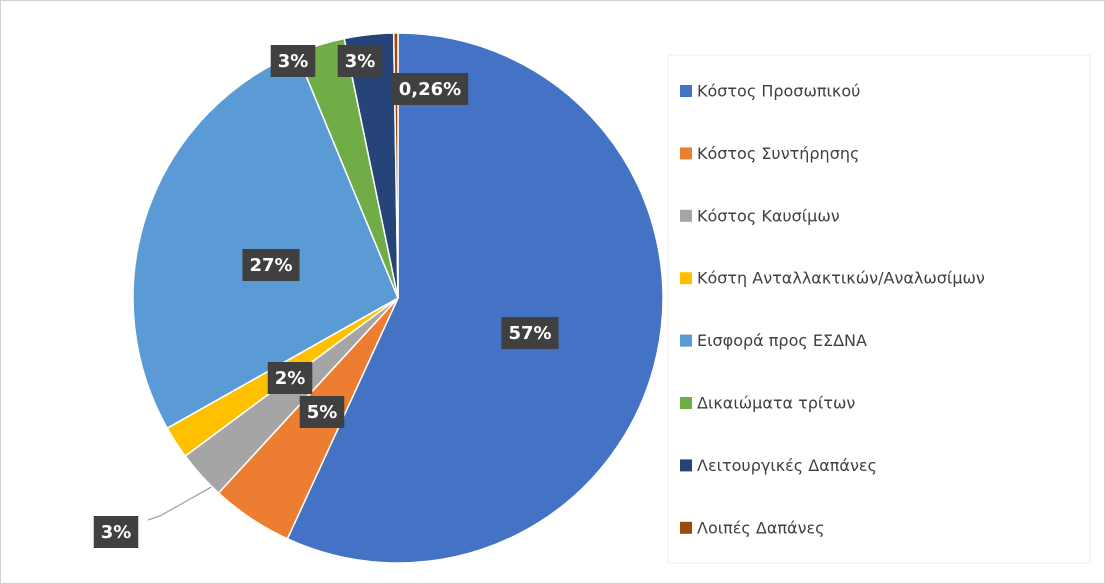 This screenshot has width=1105, height=584. I want to click on legend-label: Κόστος Καυσίμων, so click(768, 215).